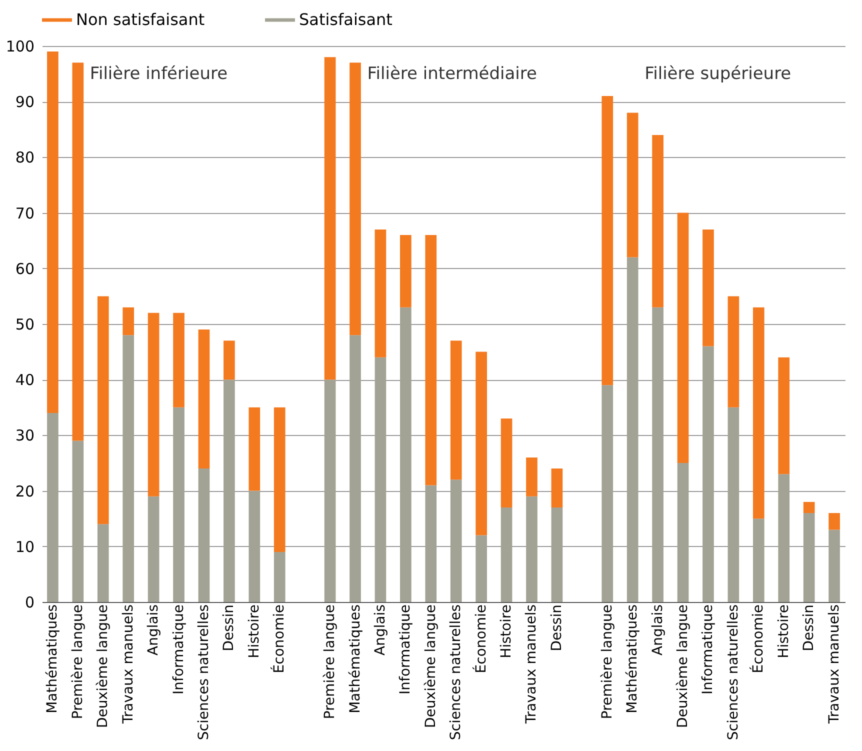 The height and width of the screenshot is (751, 862). I want to click on y-tick-label: 0, so click(29, 603).